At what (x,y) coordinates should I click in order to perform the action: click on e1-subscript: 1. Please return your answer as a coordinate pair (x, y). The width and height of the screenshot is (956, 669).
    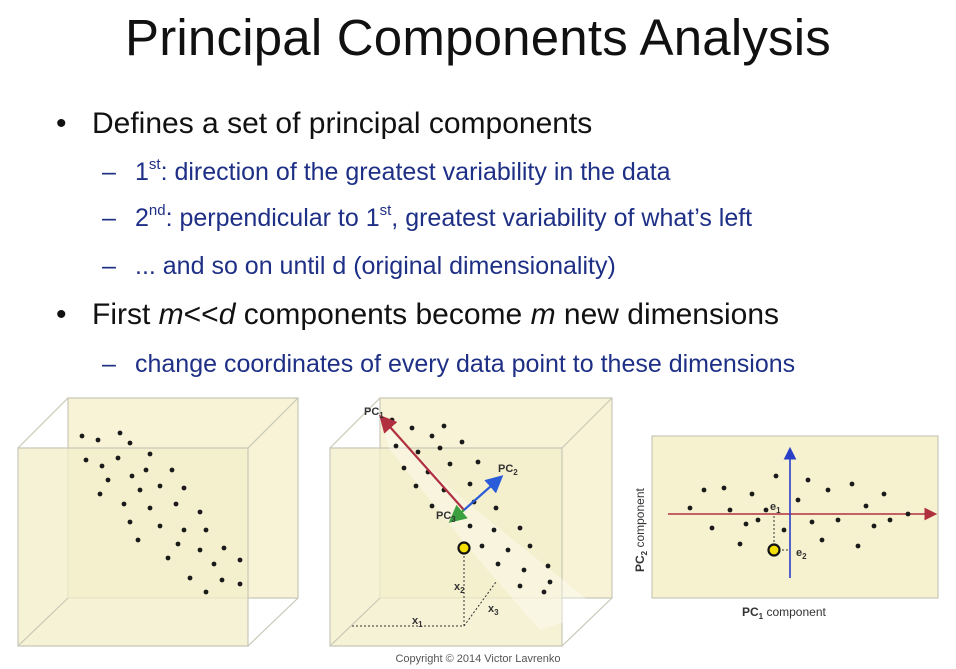
    Looking at the image, I should click on (778, 510).